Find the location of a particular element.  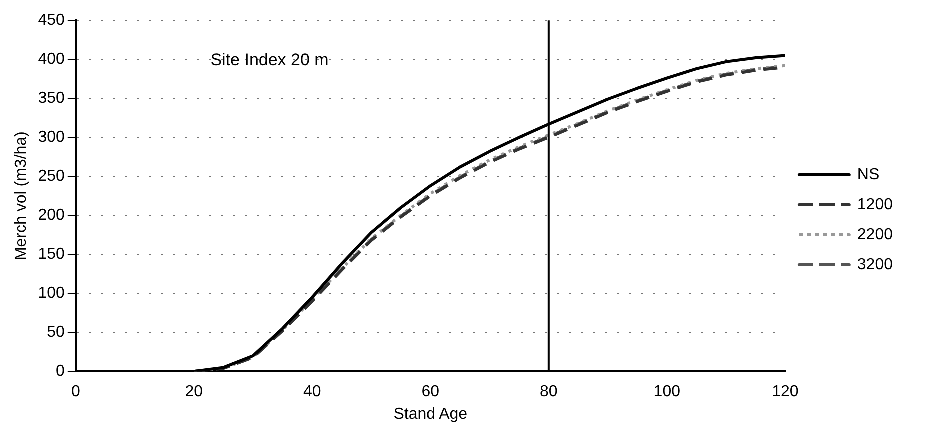

y-tick-label: 50 is located at coordinates (56, 333).